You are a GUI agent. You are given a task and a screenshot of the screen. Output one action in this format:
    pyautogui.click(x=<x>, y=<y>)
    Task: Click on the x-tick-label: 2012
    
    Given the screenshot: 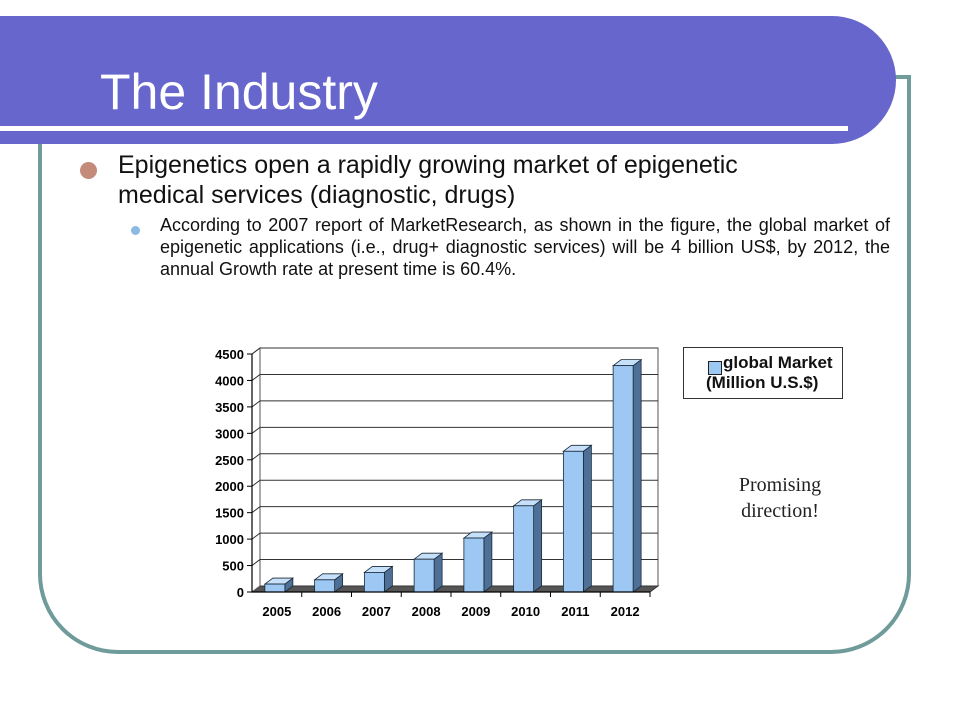 What is the action you would take?
    pyautogui.click(x=625, y=611)
    